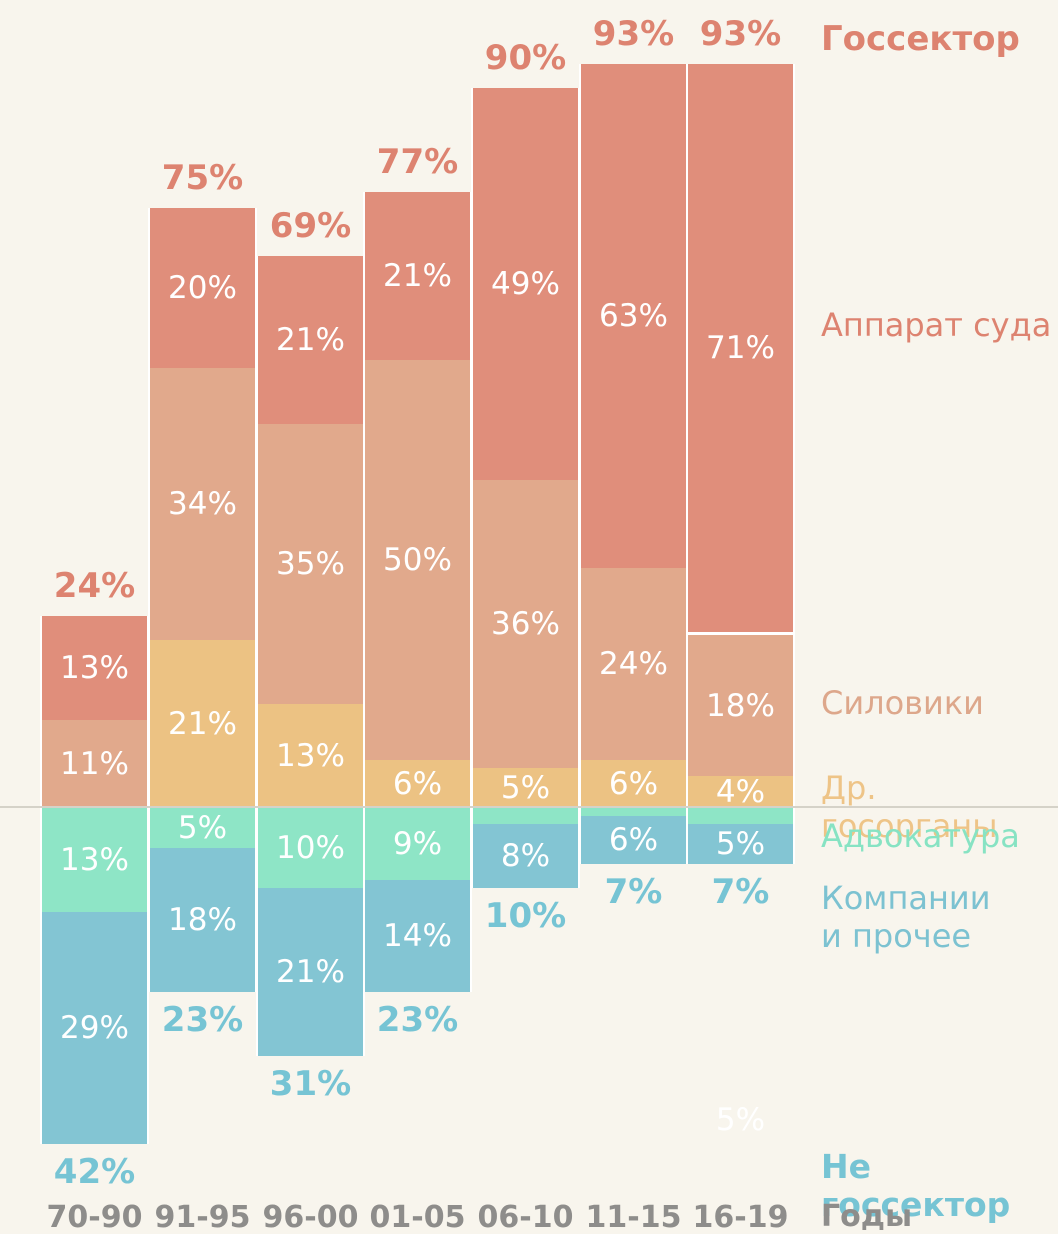 This screenshot has width=1058, height=1234. I want to click on segment-advocacy: 10%, so click(310, 848).